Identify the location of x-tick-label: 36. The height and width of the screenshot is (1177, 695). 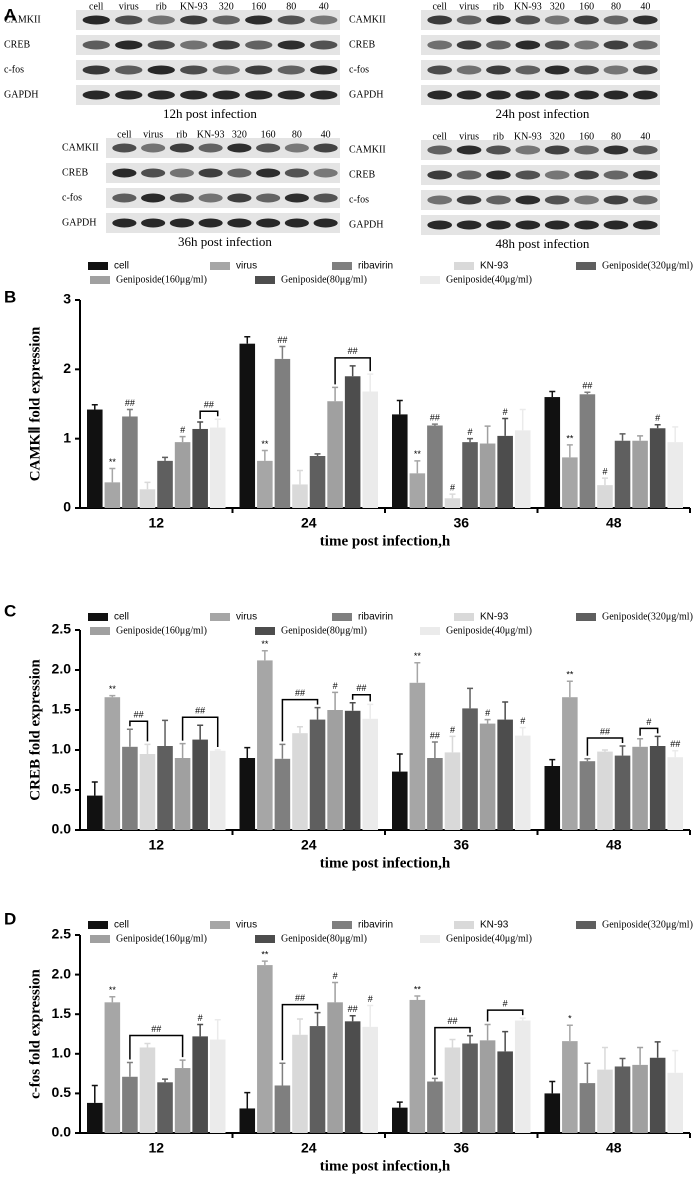
(461, 845).